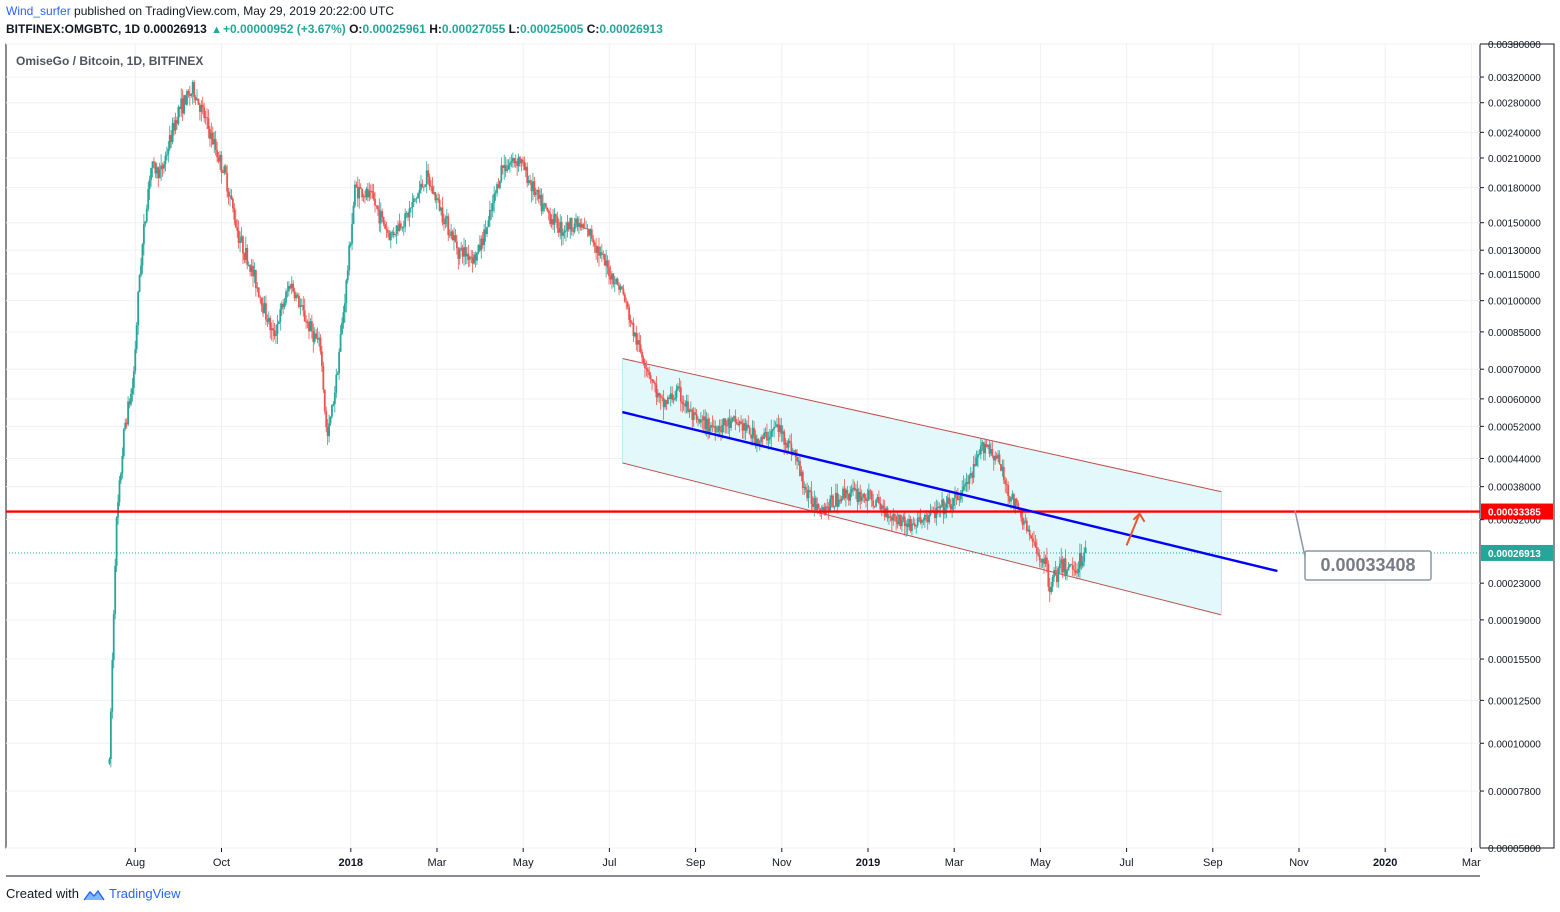  Describe the element at coordinates (922, 425) in the screenshot. I see `channel-upper-line` at that location.